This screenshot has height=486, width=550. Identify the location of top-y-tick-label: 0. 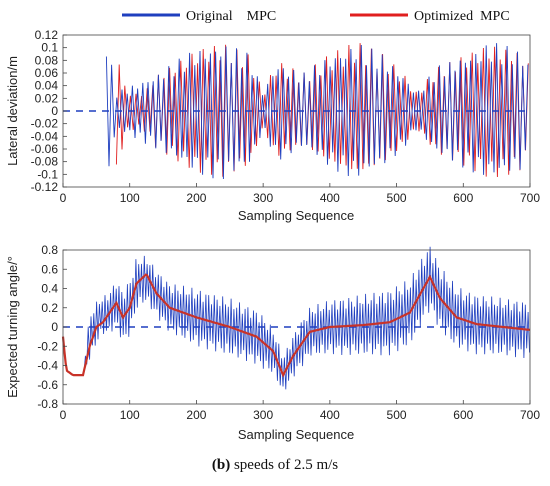
(54, 111).